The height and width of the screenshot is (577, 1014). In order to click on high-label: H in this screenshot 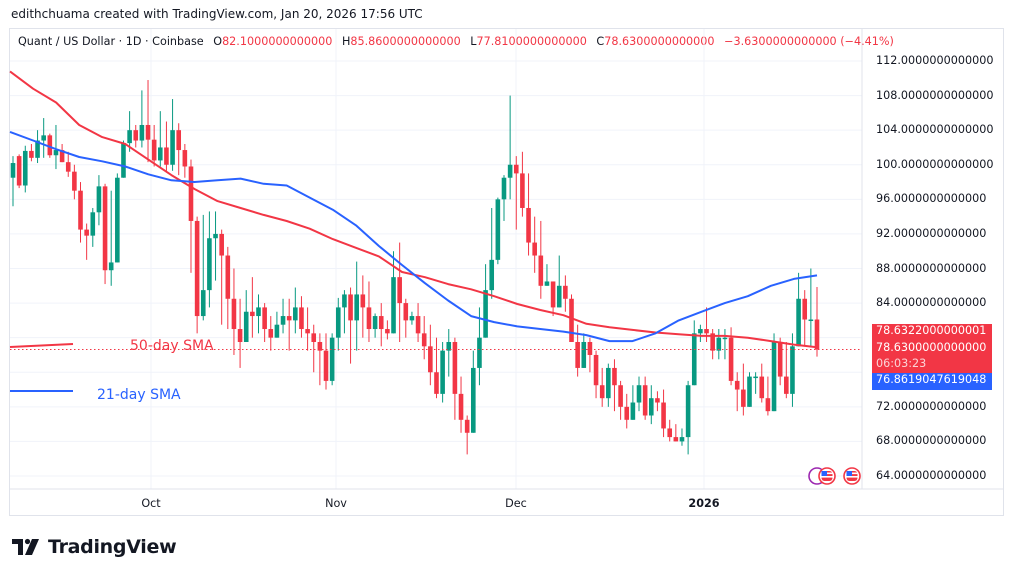, I will do `click(346, 41)`.